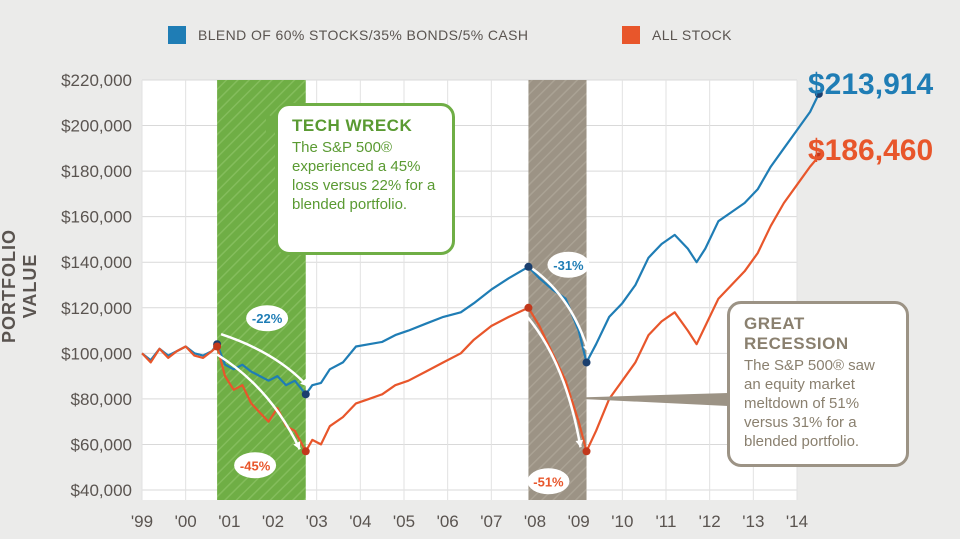  I want to click on x-tick-label: '14, so click(797, 521).